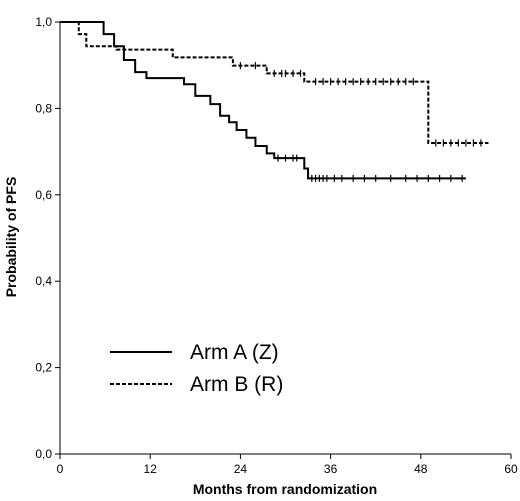  Describe the element at coordinates (151, 469) in the screenshot. I see `x-tick-label: 12` at that location.